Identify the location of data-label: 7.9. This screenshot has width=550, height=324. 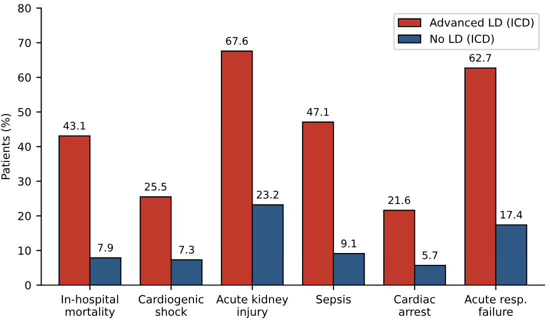
(105, 248).